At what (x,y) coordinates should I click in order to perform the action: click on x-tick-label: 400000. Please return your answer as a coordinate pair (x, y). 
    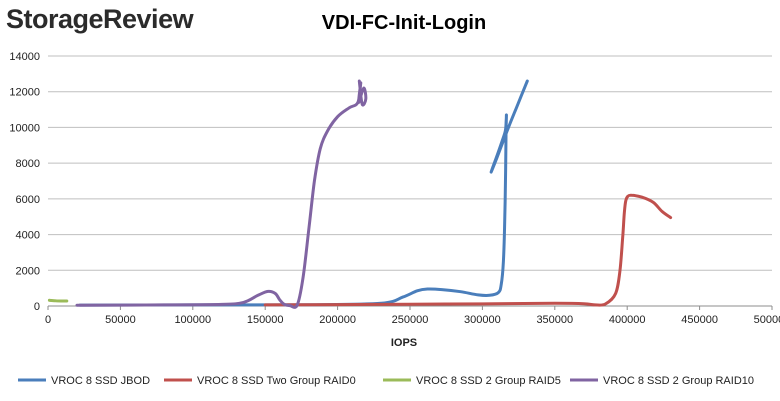
    Looking at the image, I should click on (627, 320).